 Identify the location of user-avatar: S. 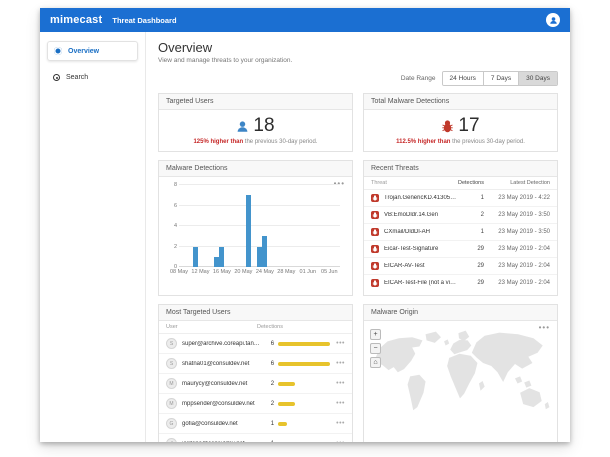
(171, 363).